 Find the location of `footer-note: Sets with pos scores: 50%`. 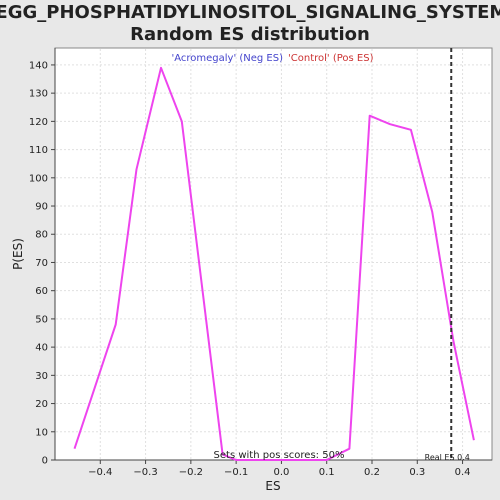

footer-note: Sets with pos scores: 50% is located at coordinates (279, 455).